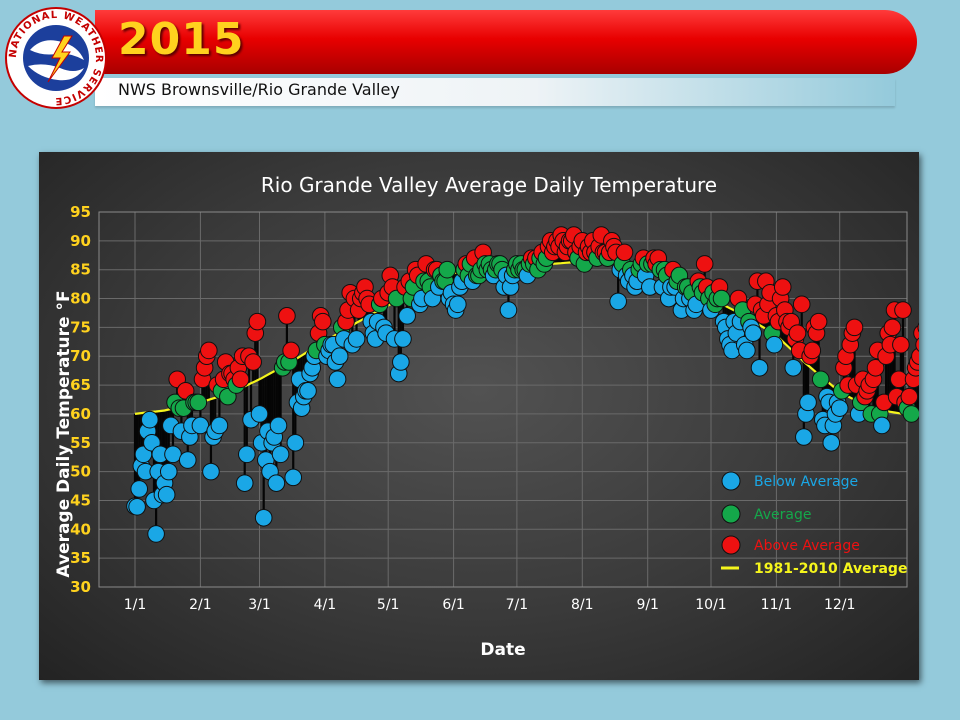 The height and width of the screenshot is (720, 960). Describe the element at coordinates (80, 529) in the screenshot. I see `y-tick-label: 40` at that location.